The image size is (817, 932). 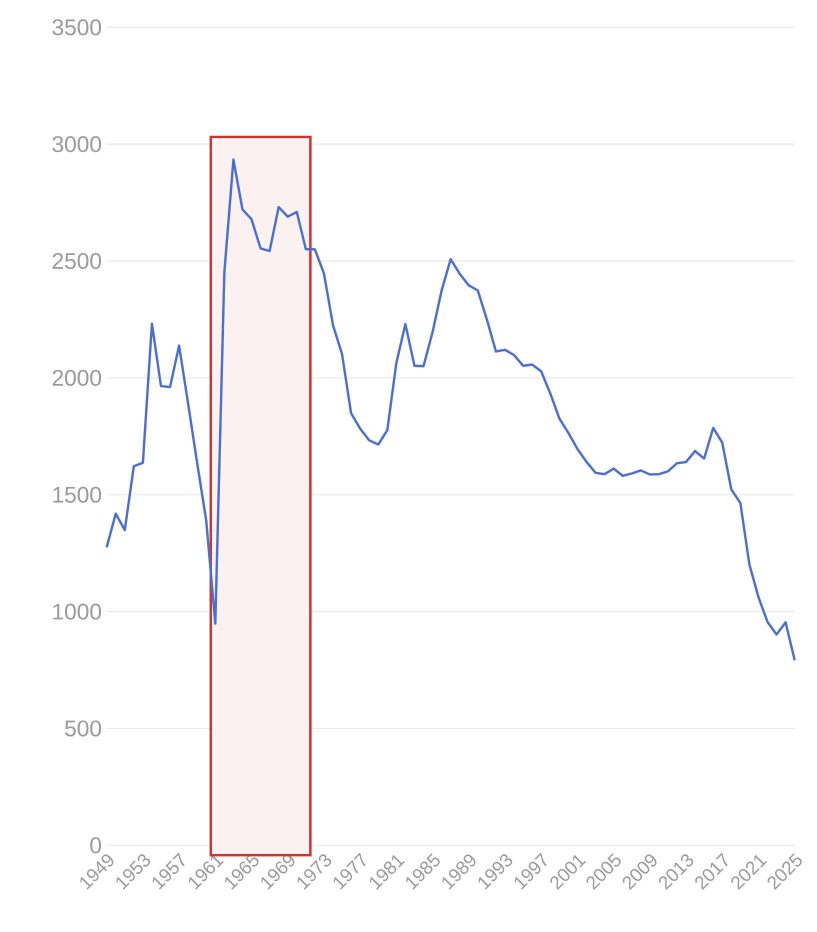 I want to click on y-tick-label: 2000, so click(x=77, y=378).